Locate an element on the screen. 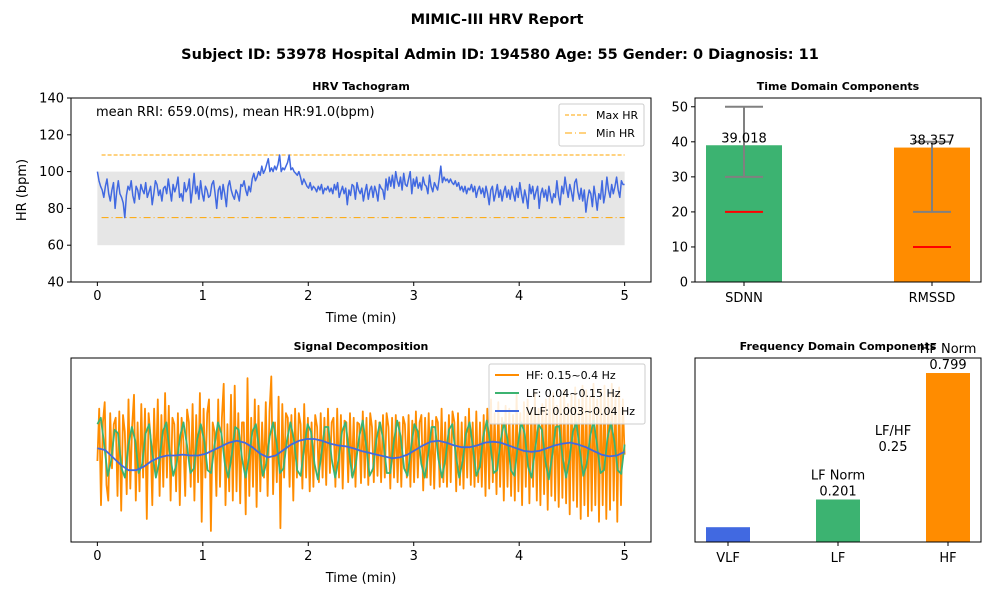 The height and width of the screenshot is (600, 1000). legend-label-vlf: VLF: 0.003~0.04 Hz is located at coordinates (580, 411).